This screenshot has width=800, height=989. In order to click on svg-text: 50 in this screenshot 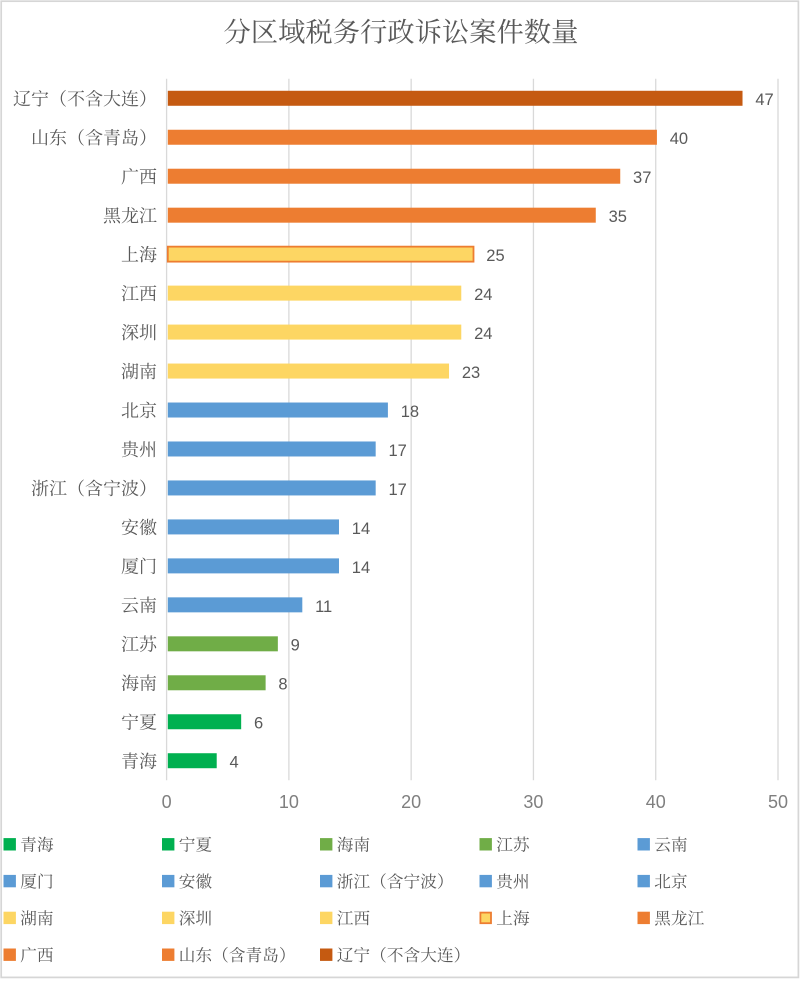, I will do `click(778, 802)`.